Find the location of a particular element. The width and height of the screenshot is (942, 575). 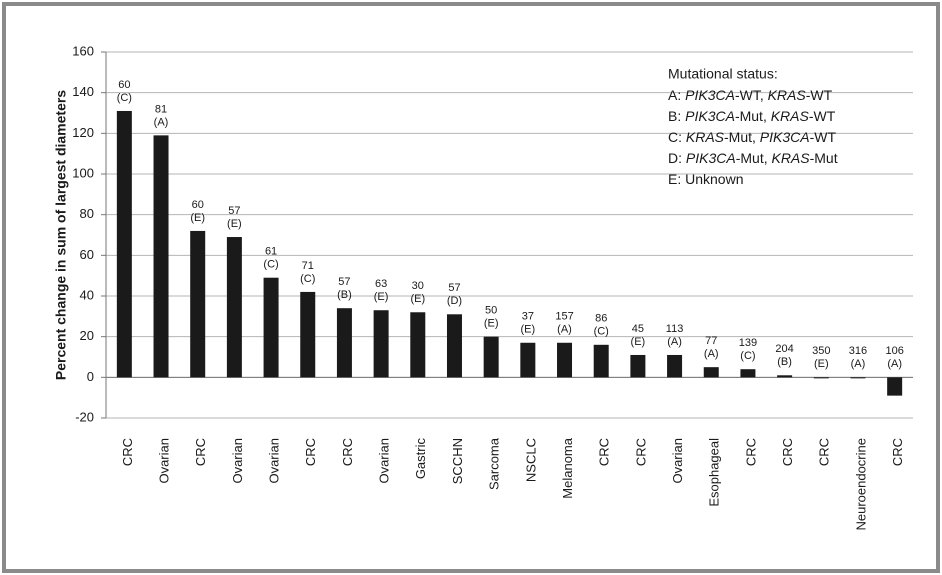

bar-annotation: 316 is located at coordinates (858, 351).